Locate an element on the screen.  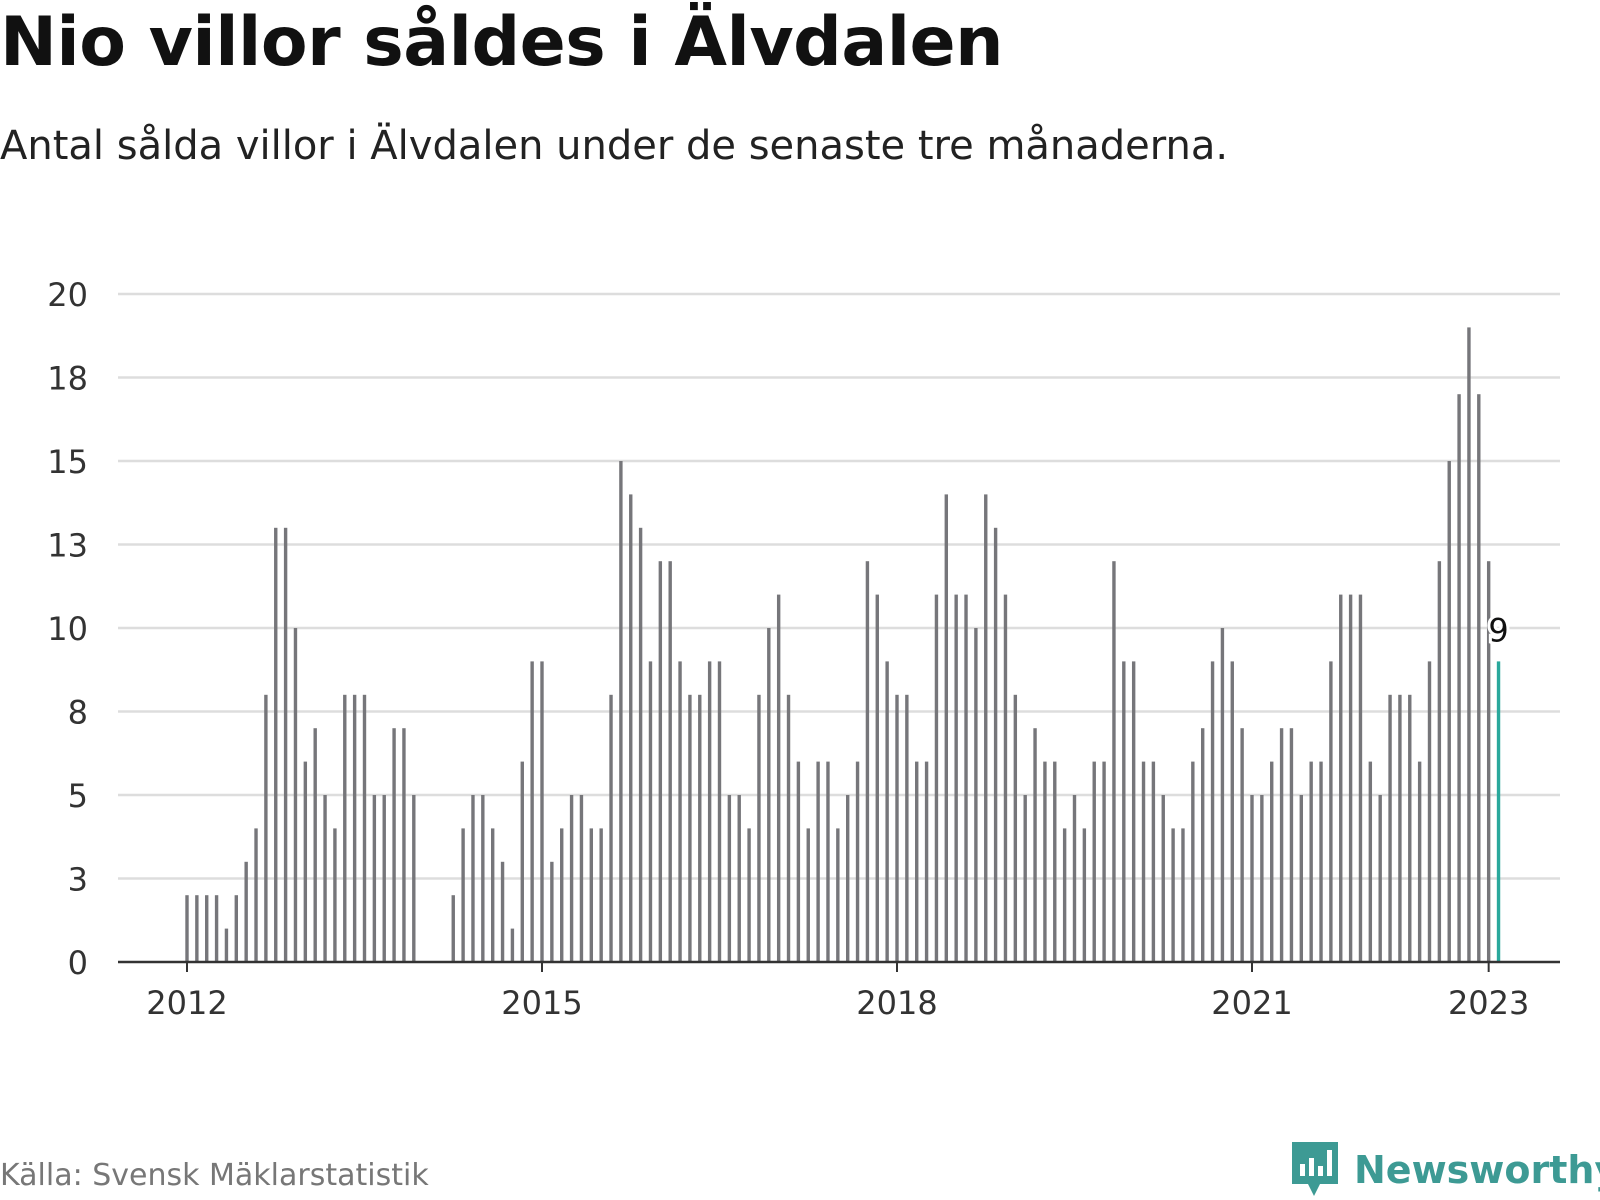
y-tick-label: 18 is located at coordinates (67, 379).